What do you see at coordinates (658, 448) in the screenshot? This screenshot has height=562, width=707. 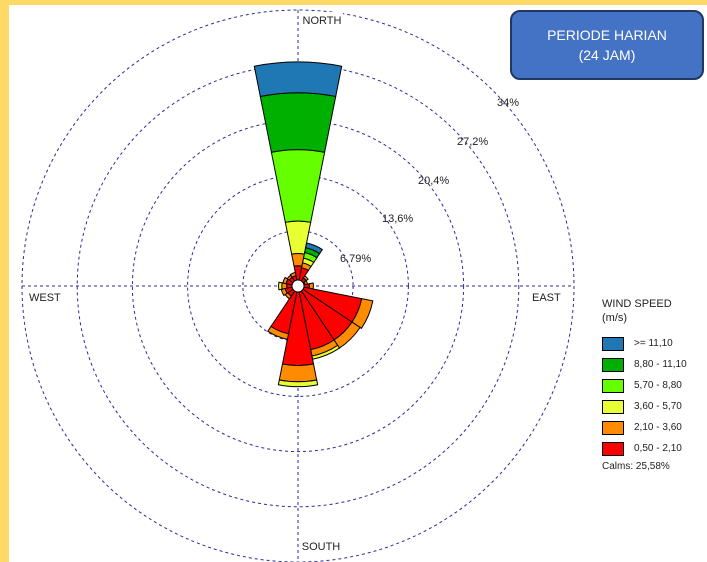 I see `legend-label: 0,50 - 2,10` at bounding box center [658, 448].